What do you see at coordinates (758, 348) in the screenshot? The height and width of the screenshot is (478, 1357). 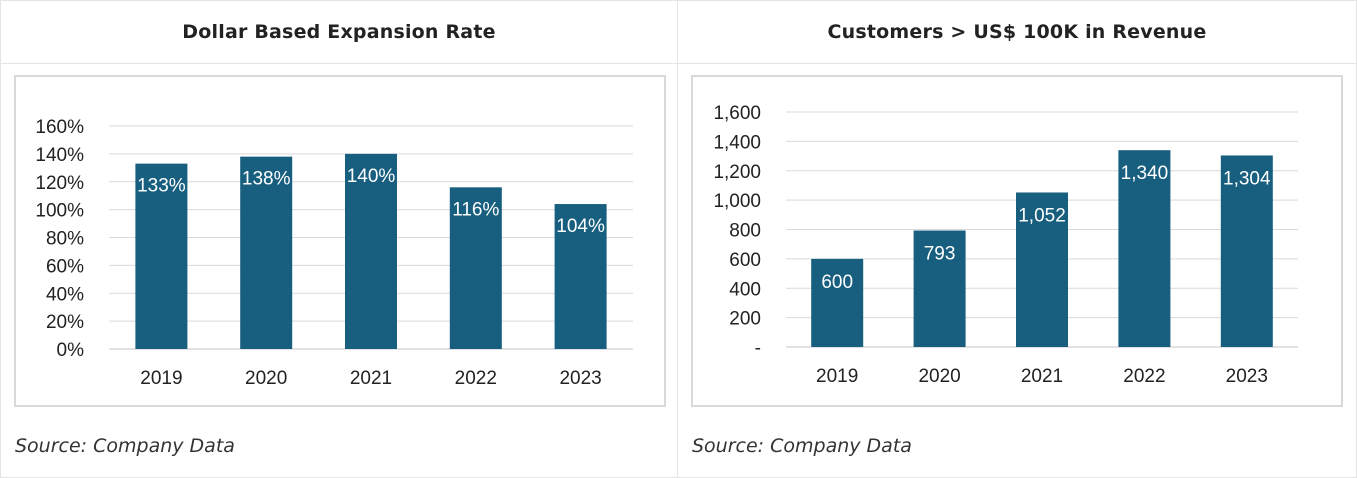 I see `customers-ytick-label: -` at bounding box center [758, 348].